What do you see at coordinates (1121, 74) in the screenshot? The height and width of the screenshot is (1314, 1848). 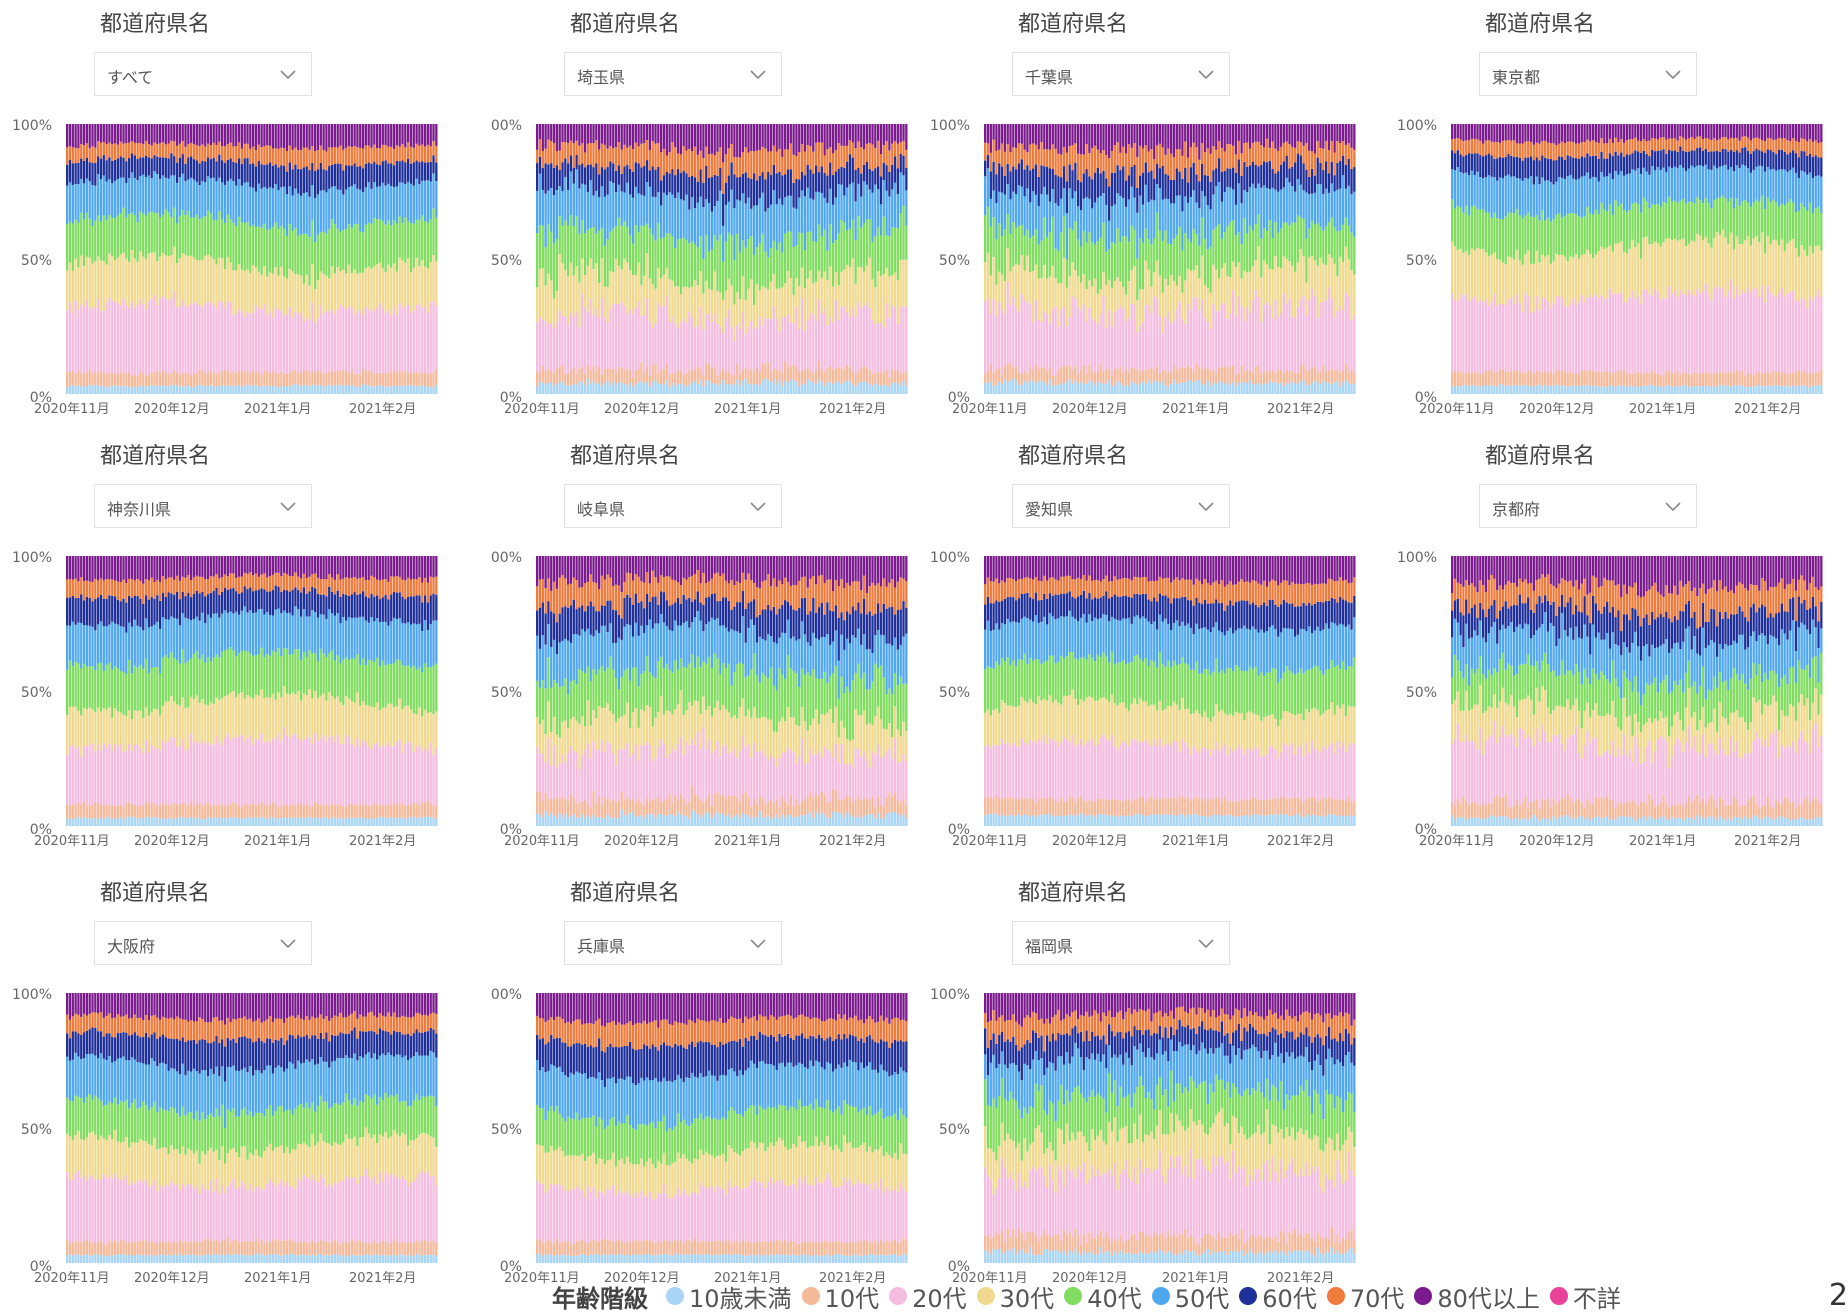 I see `prefecture-dropdown: 千葉県` at bounding box center [1121, 74].